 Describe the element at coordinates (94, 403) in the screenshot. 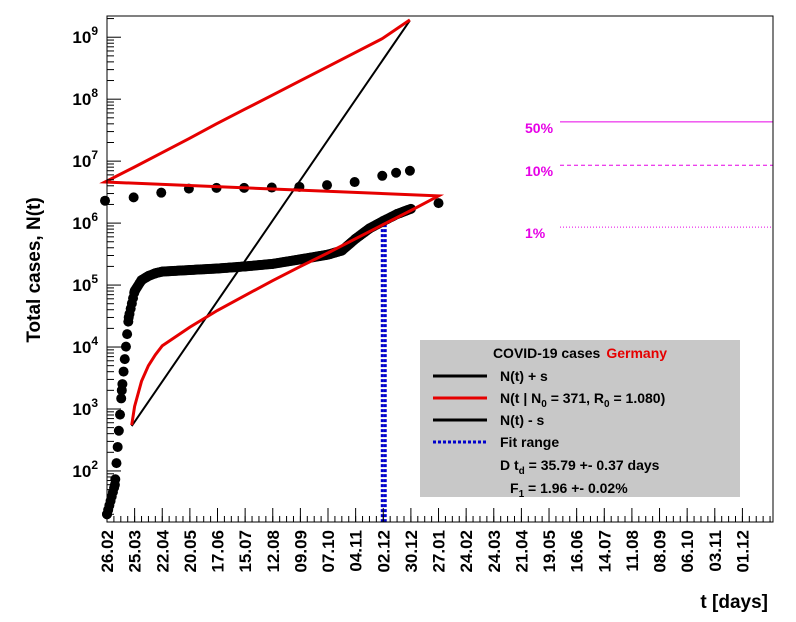

I see `y-tick-exponent: 3` at that location.